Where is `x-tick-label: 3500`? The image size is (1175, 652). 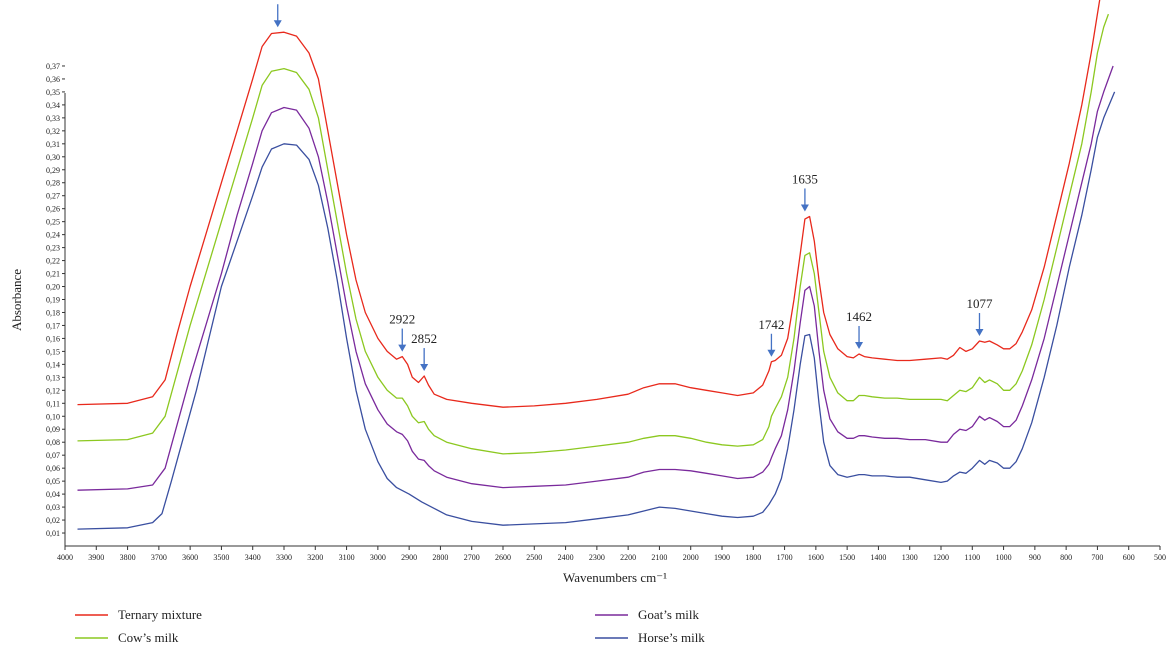 x-tick-label: 3500 is located at coordinates (221, 557).